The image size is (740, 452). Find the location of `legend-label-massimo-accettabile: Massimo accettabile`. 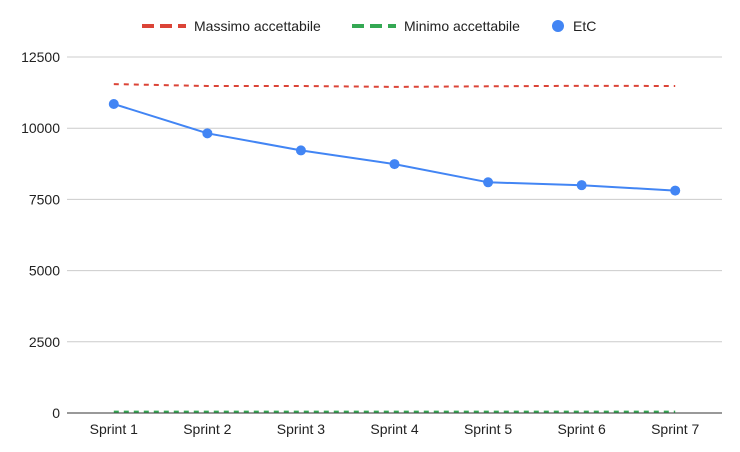

legend-label-massimo-accettabile: Massimo accettabile is located at coordinates (257, 26).